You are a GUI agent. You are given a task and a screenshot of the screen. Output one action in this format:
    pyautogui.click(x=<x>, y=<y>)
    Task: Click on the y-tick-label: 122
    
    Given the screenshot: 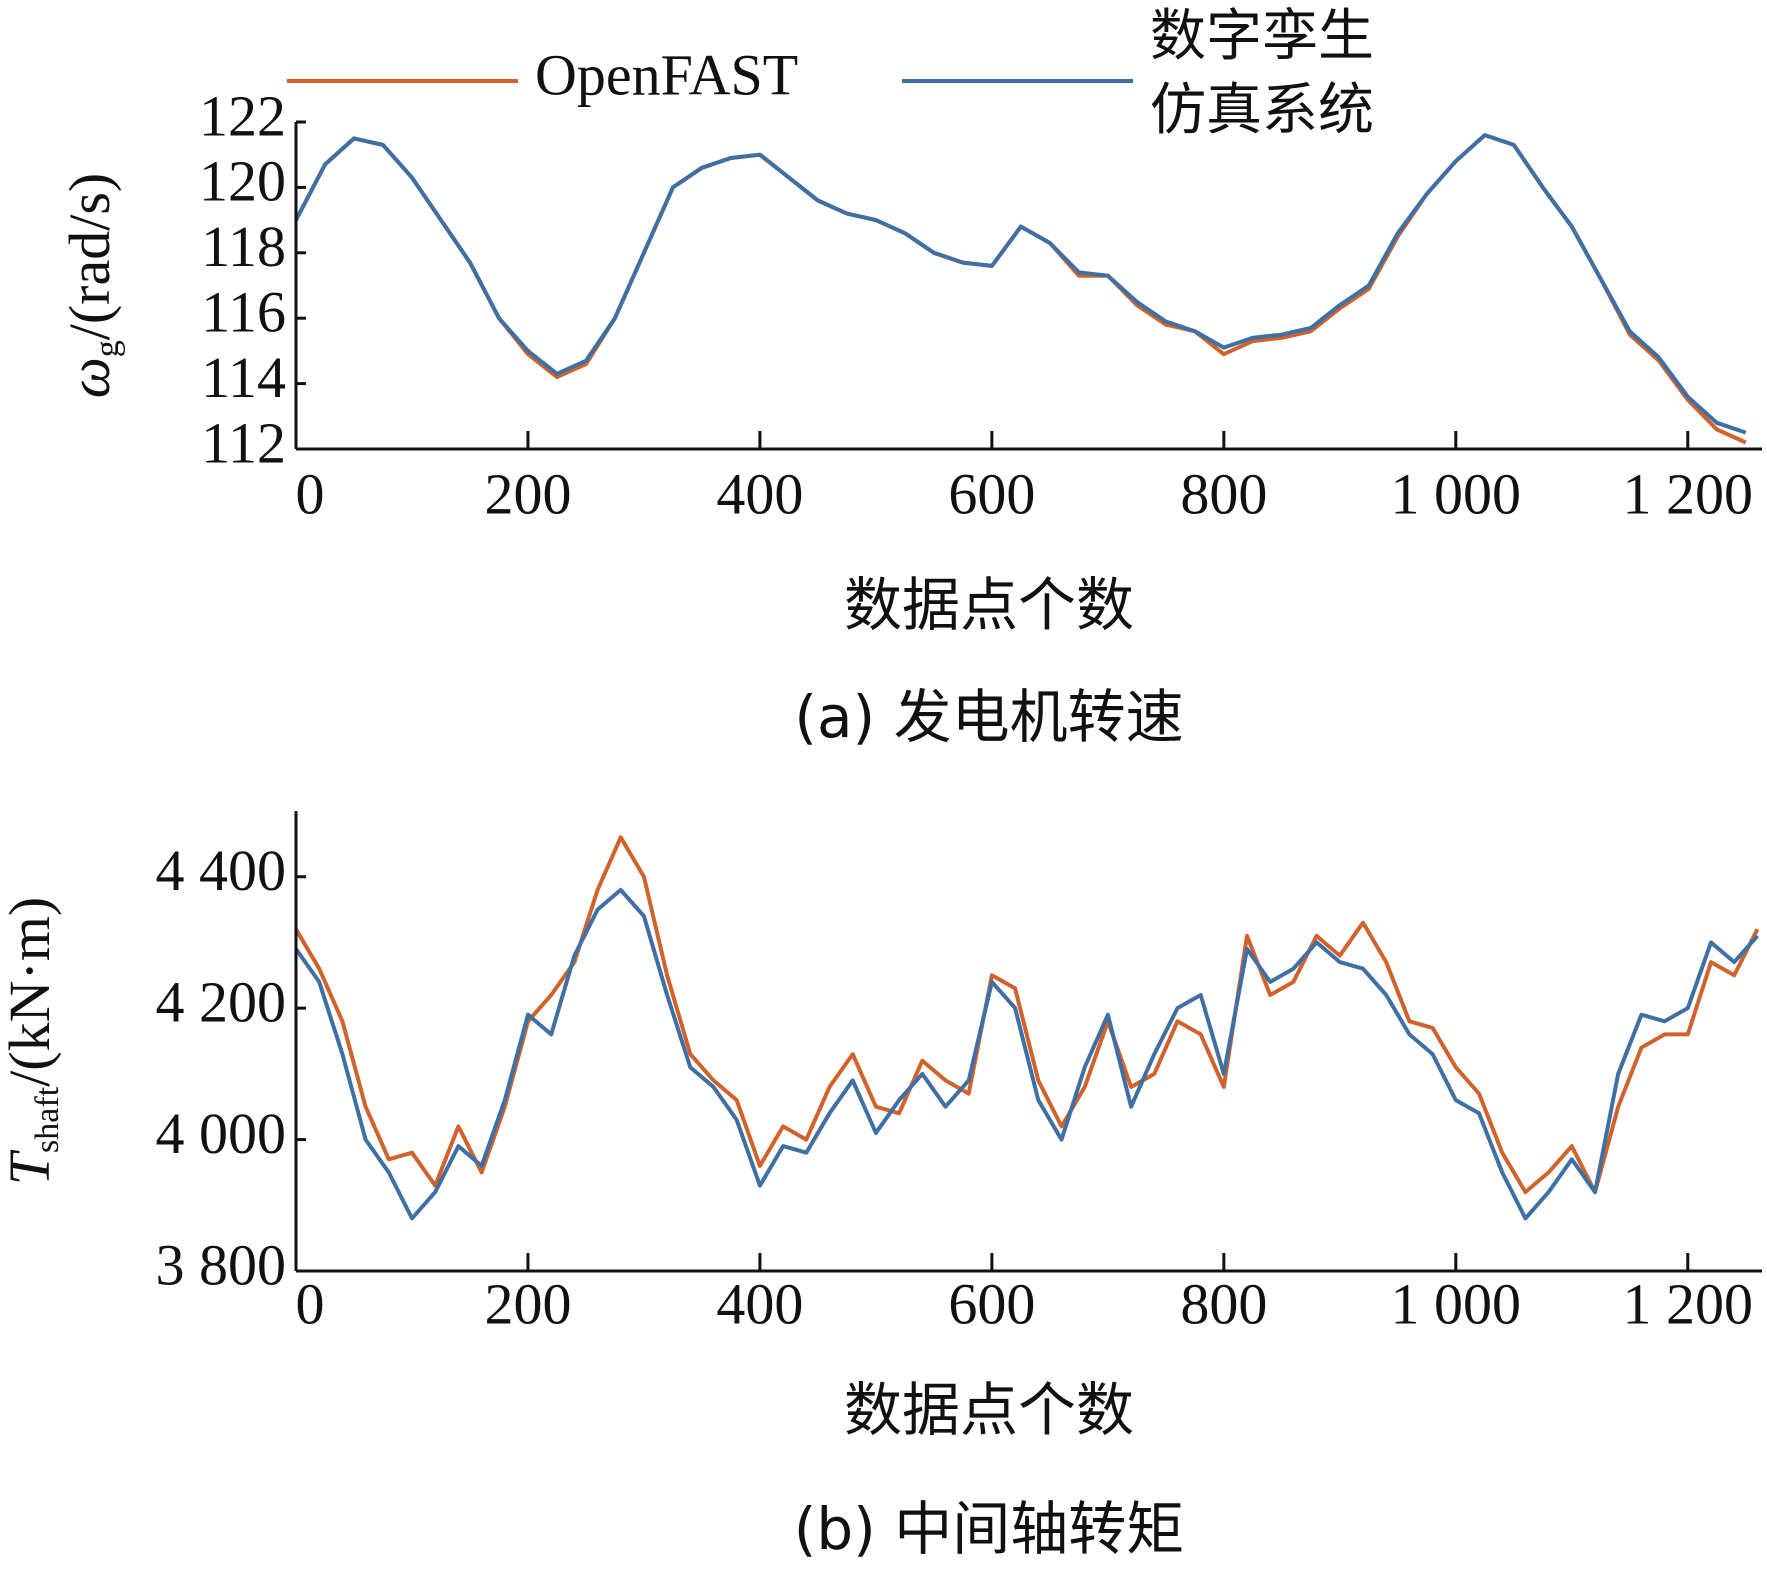 What is the action you would take?
    pyautogui.click(x=242, y=115)
    